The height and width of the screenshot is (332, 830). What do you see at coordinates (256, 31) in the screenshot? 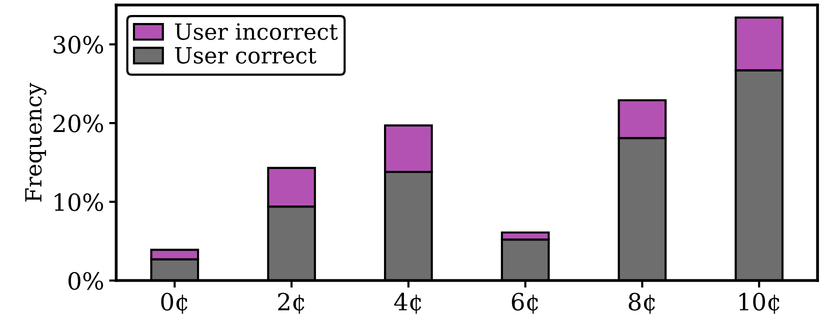
I see `legend-label: User incorrect` at bounding box center [256, 31].